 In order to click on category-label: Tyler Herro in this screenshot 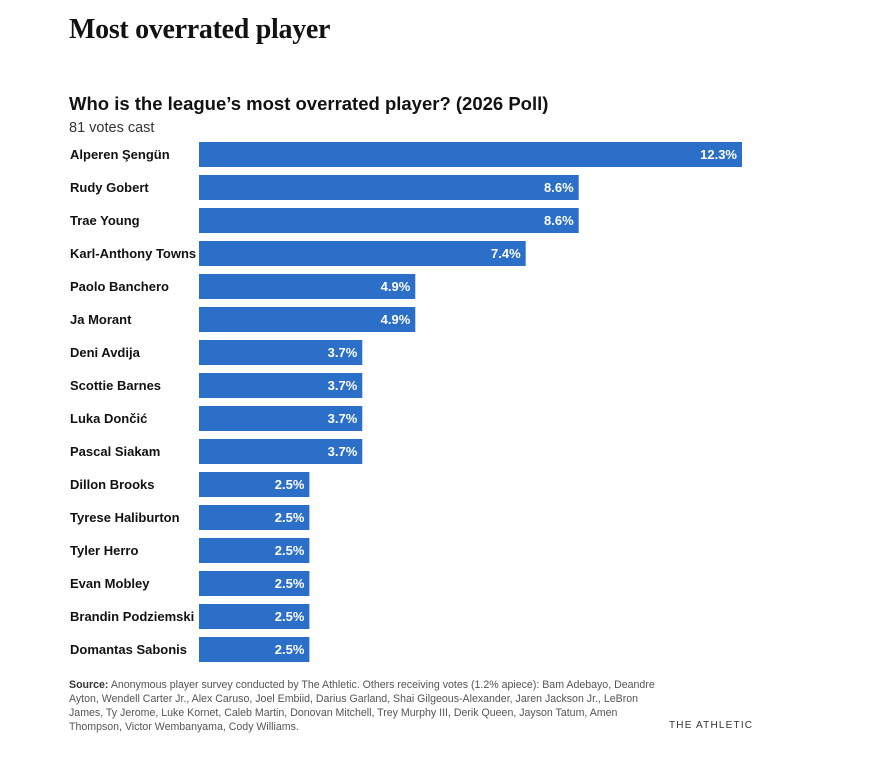, I will do `click(104, 550)`.